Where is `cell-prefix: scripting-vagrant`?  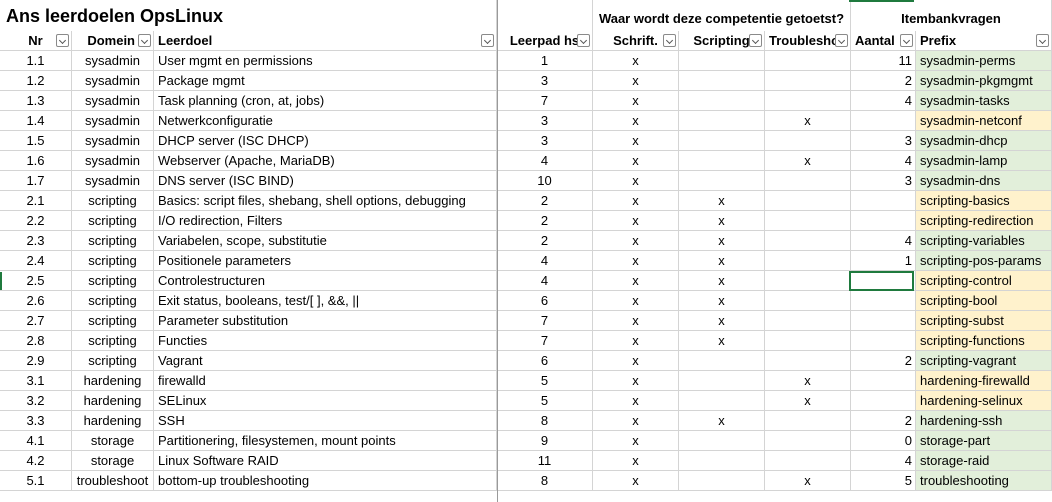 cell-prefix: scripting-vagrant is located at coordinates (984, 361).